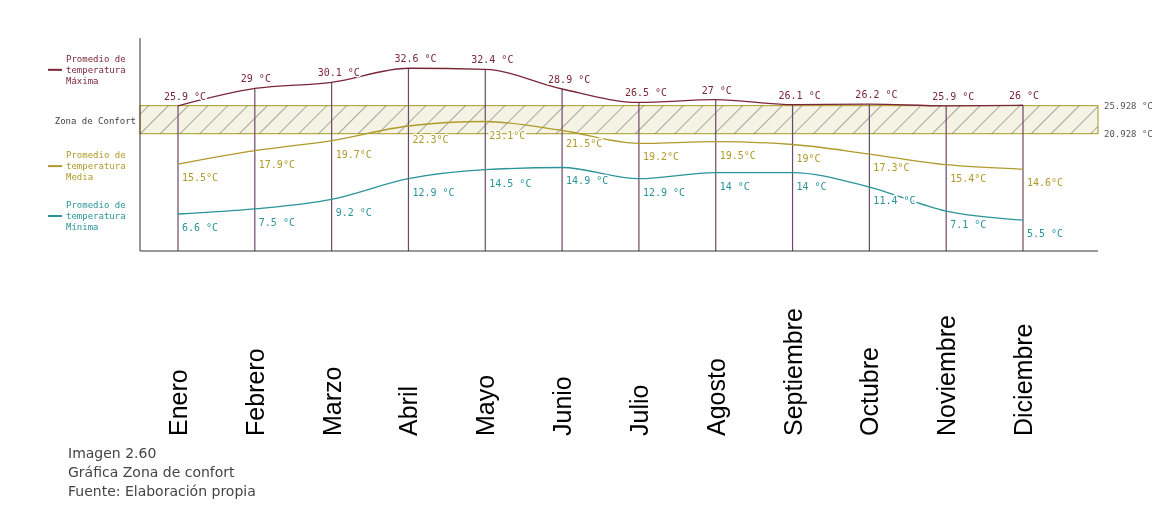 This screenshot has width=1164, height=519. I want to click on x-tick-label: Enero, so click(178, 402).